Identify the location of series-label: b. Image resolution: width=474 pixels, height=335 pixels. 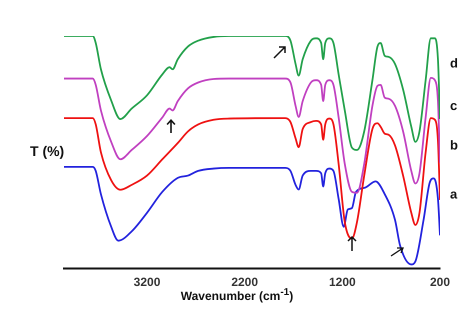
(454, 145).